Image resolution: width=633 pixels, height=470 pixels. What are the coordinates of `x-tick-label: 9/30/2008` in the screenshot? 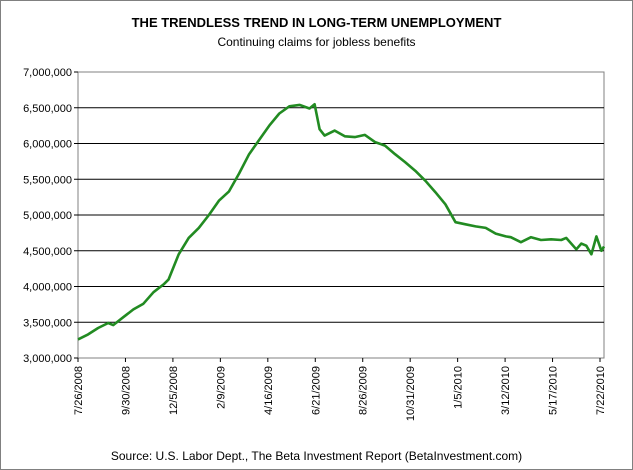 It's located at (126, 390).